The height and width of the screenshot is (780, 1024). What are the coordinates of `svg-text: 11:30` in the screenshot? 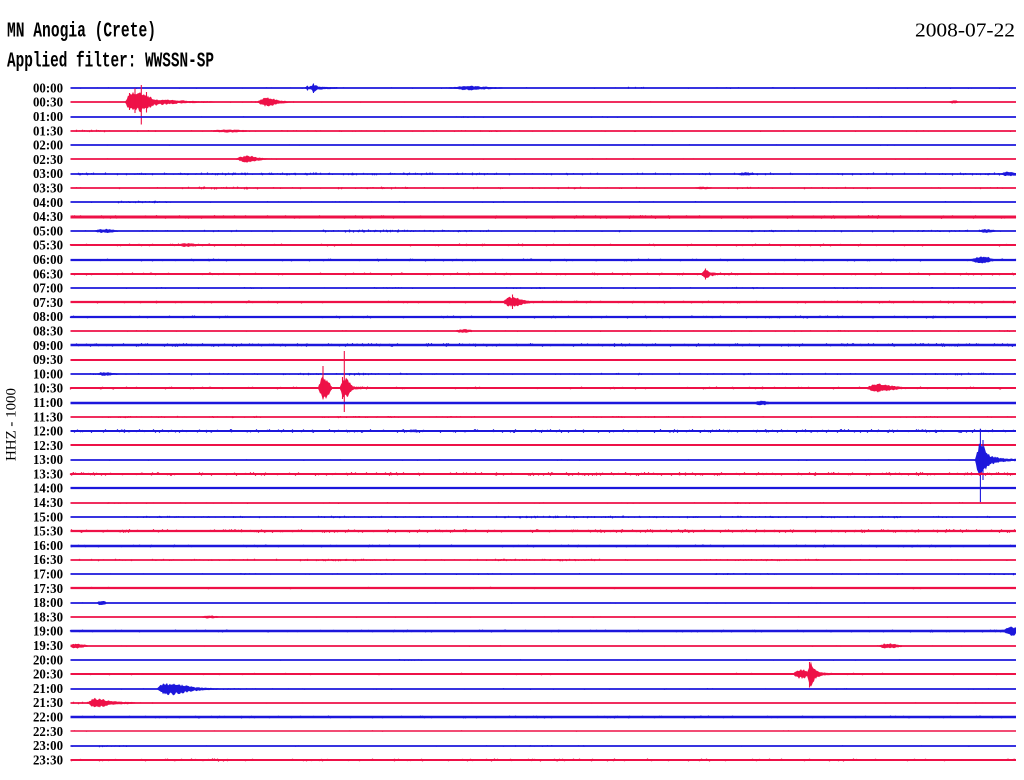 It's located at (48, 416).